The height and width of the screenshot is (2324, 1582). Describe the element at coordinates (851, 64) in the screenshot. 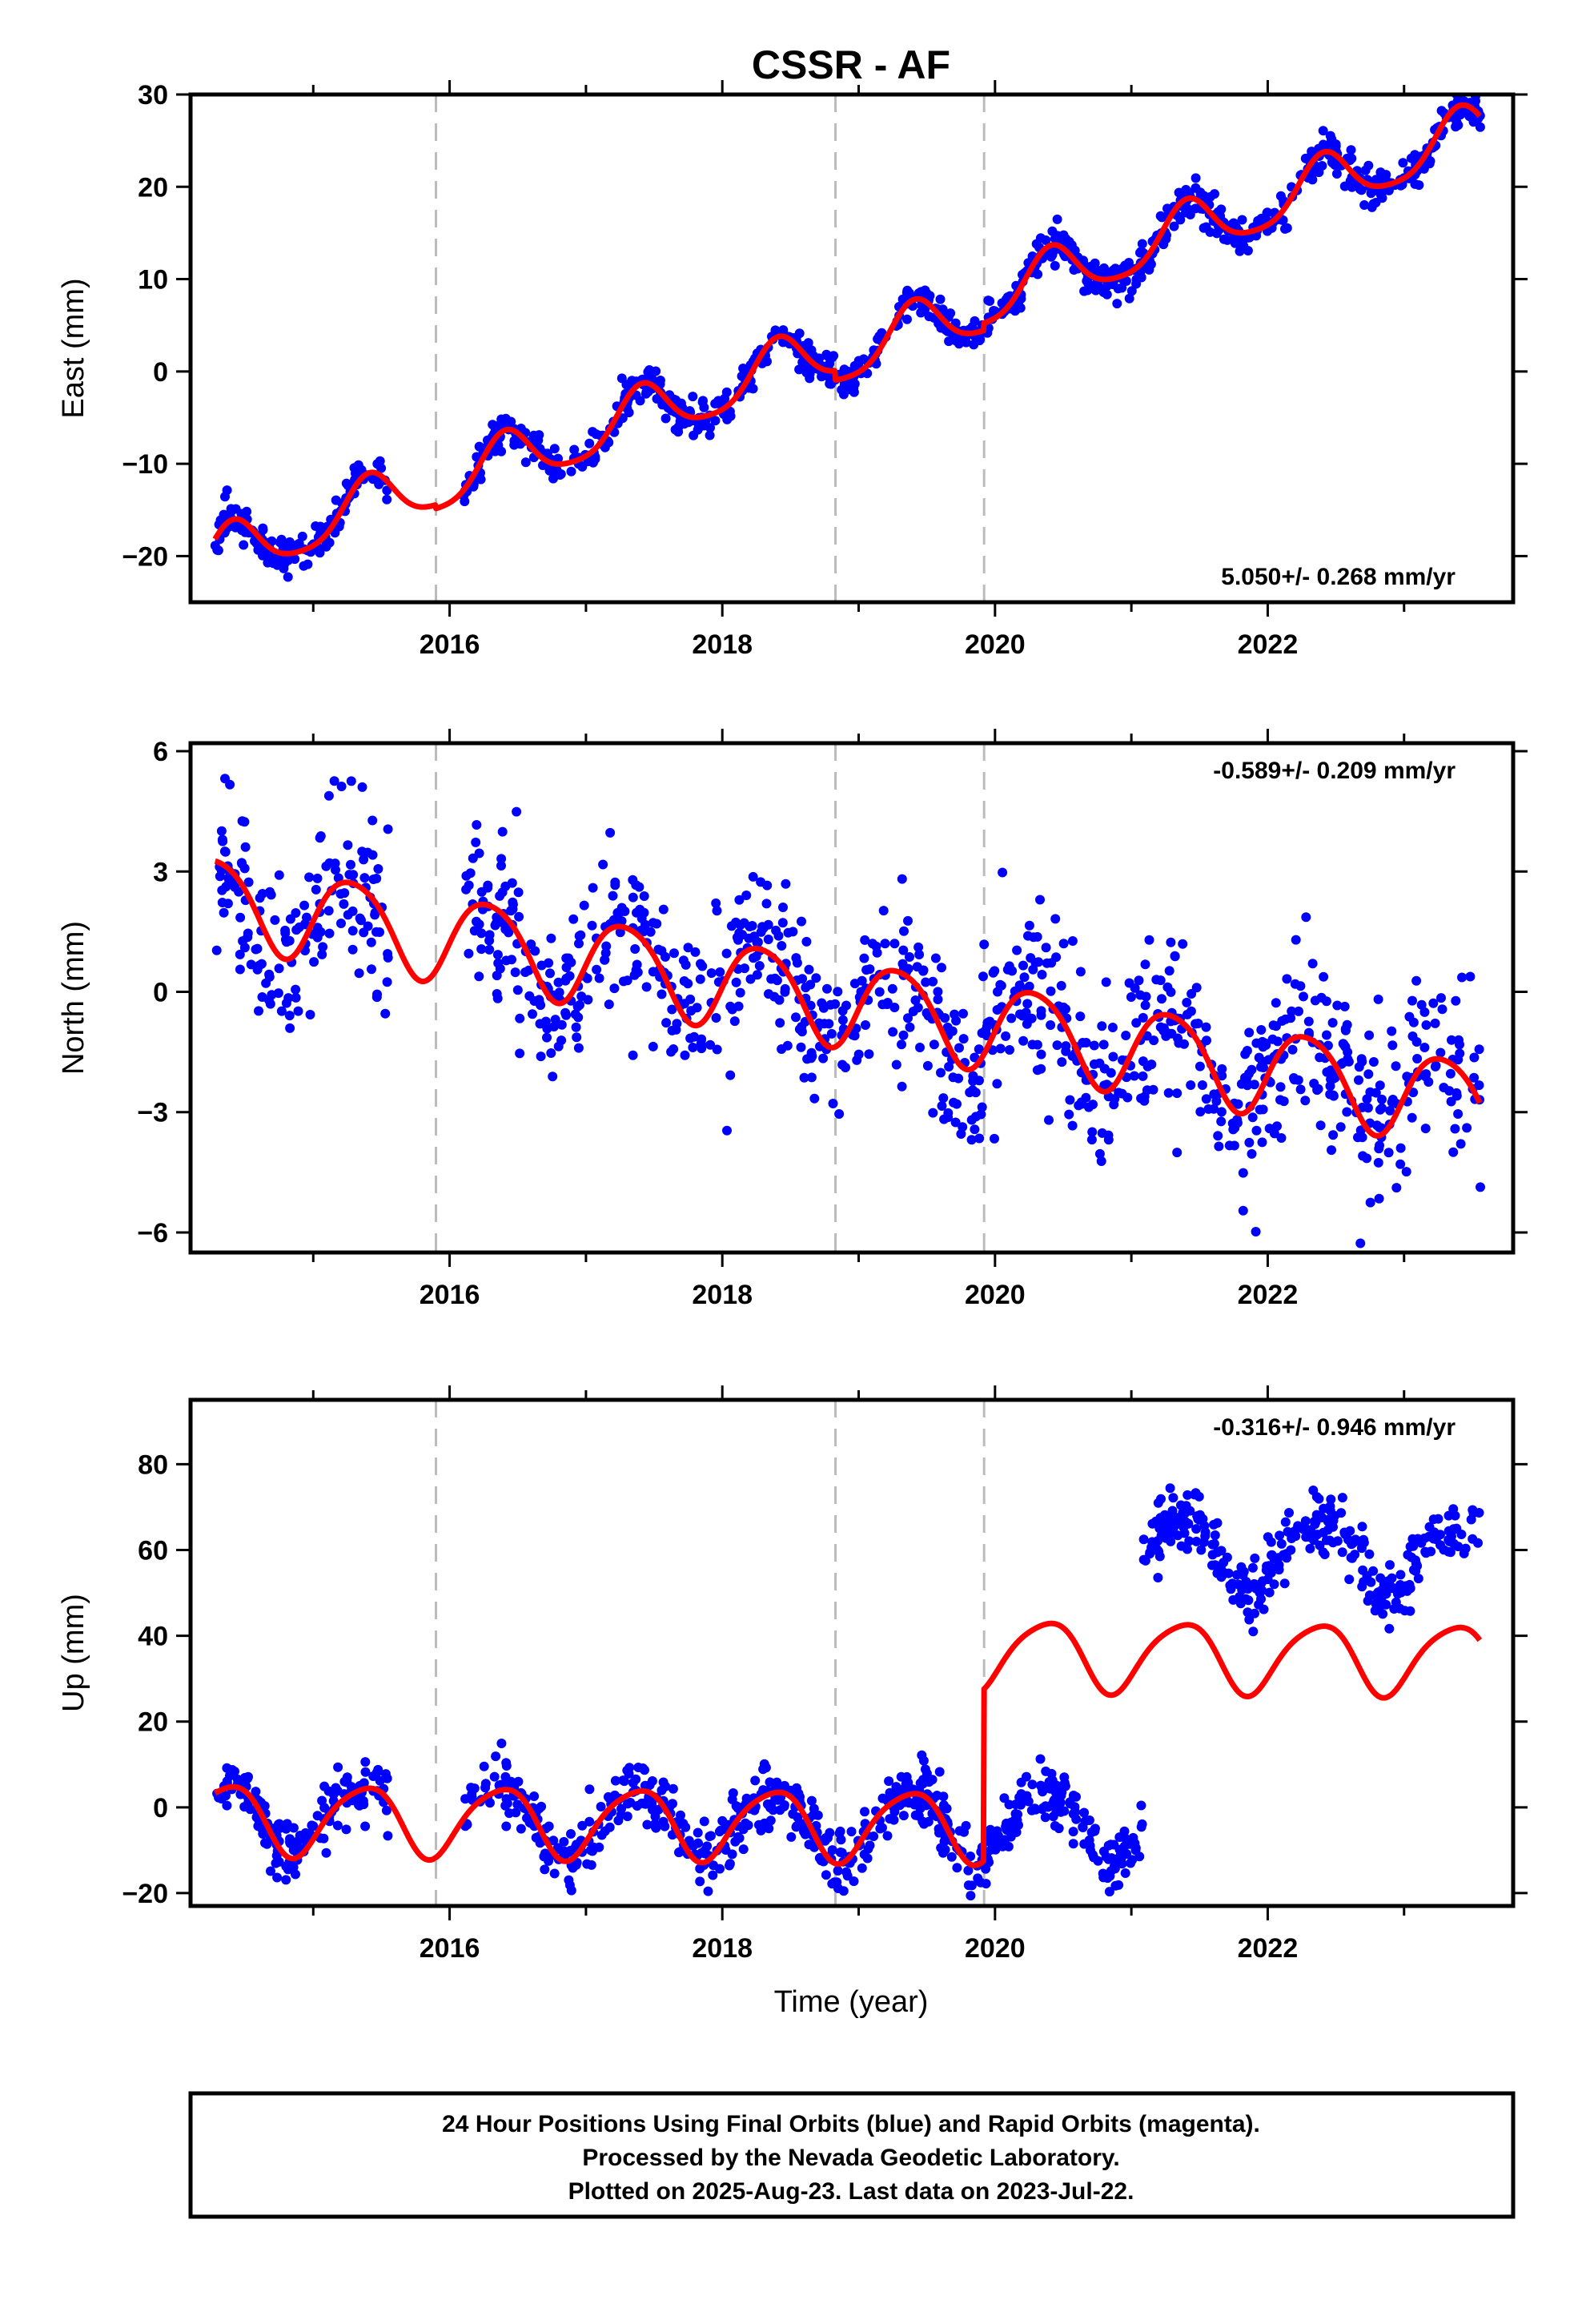

I see `chart-title: CSSR - AF` at that location.